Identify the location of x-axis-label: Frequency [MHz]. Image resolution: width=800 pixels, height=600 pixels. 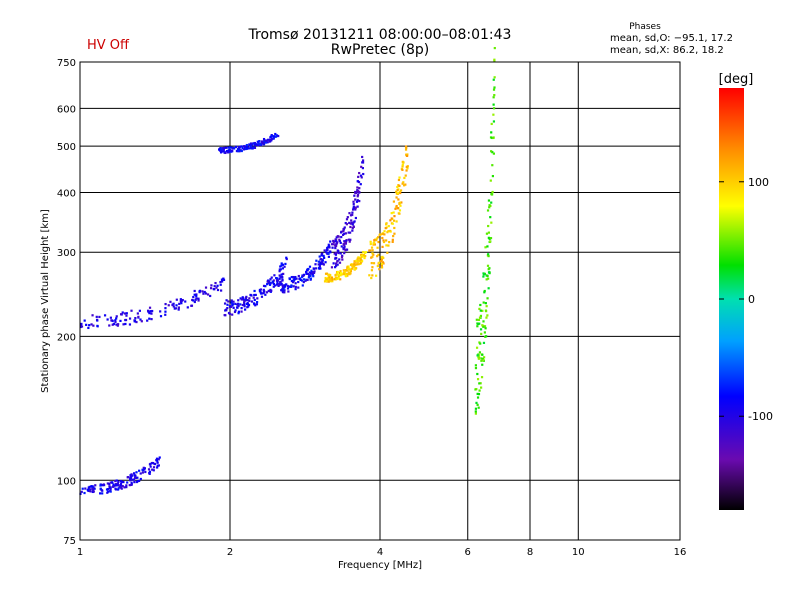
(380, 565).